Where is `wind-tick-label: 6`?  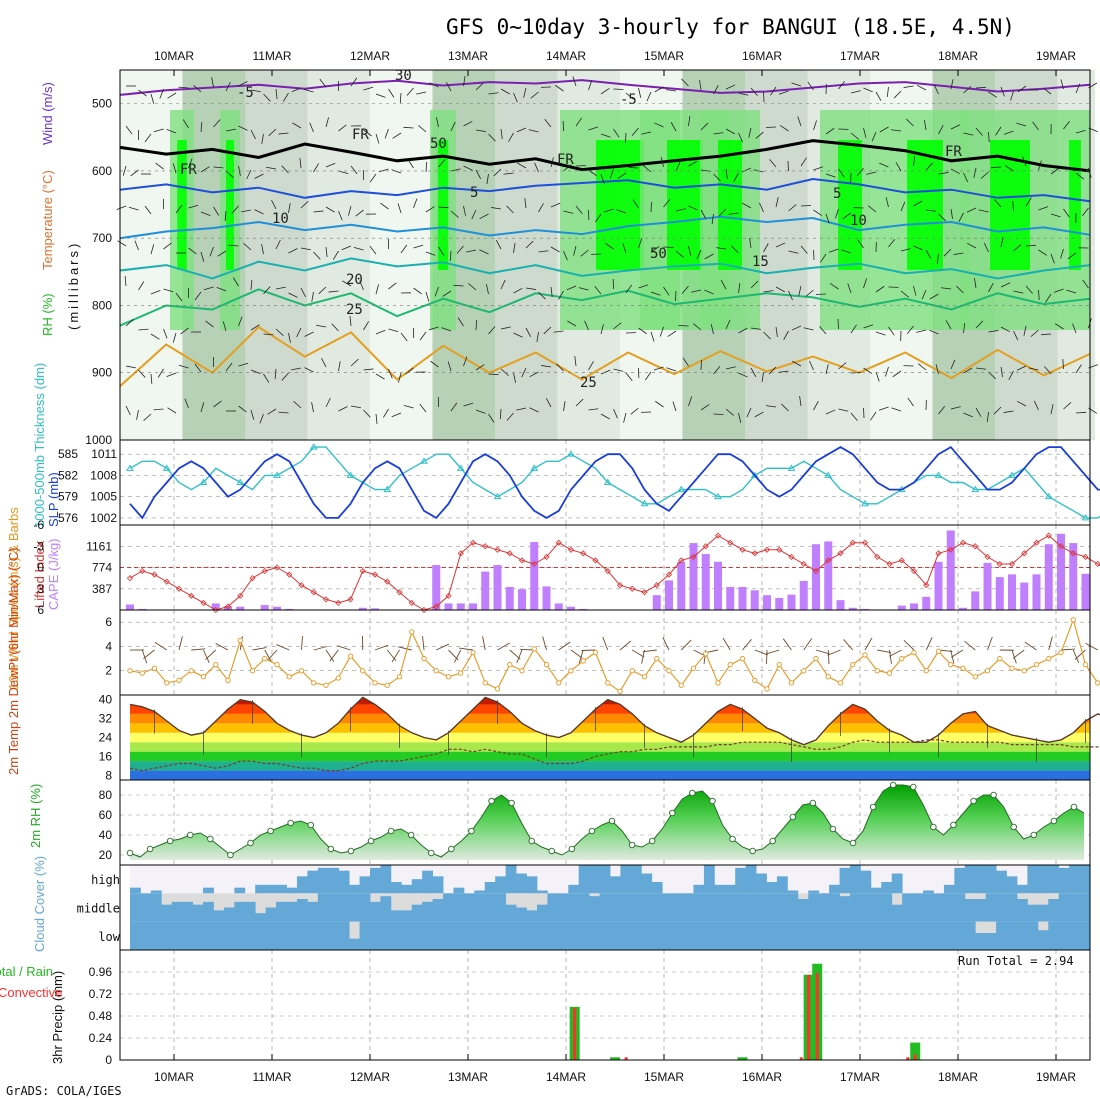 wind-tick-label: 6 is located at coordinates (108, 622).